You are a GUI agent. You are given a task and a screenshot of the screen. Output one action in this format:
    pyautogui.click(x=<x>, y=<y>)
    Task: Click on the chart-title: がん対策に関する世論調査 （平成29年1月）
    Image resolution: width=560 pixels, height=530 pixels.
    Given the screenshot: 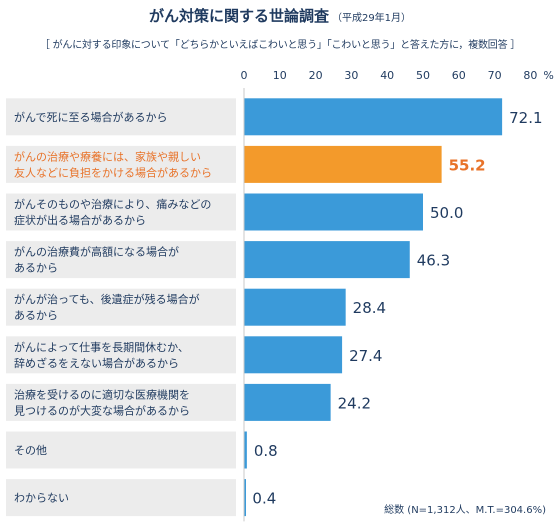 What is the action you would take?
    pyautogui.click(x=280, y=16)
    